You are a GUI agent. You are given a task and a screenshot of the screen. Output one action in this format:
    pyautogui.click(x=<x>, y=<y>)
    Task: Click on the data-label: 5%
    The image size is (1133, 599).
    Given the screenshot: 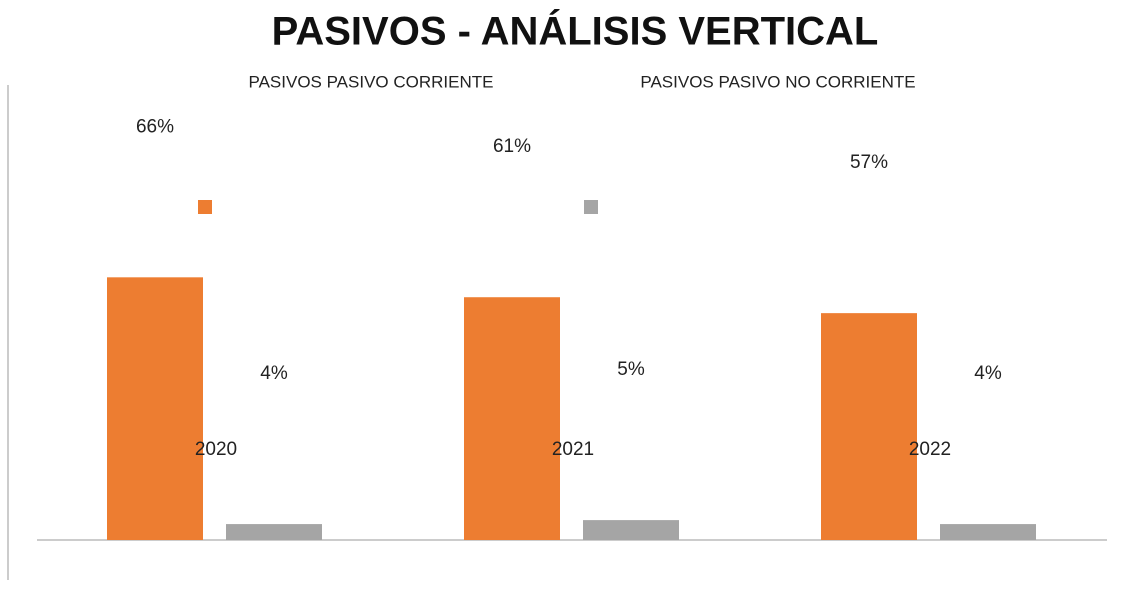 What is the action you would take?
    pyautogui.click(x=631, y=369)
    